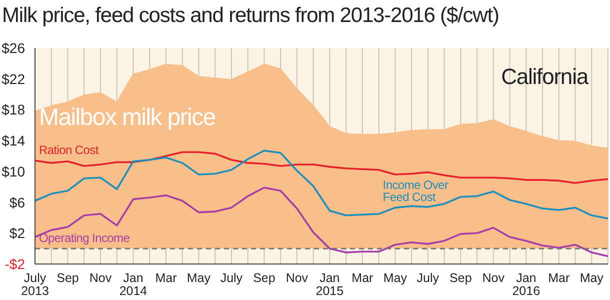  I want to click on y-tick-label: $6, so click(17, 202).